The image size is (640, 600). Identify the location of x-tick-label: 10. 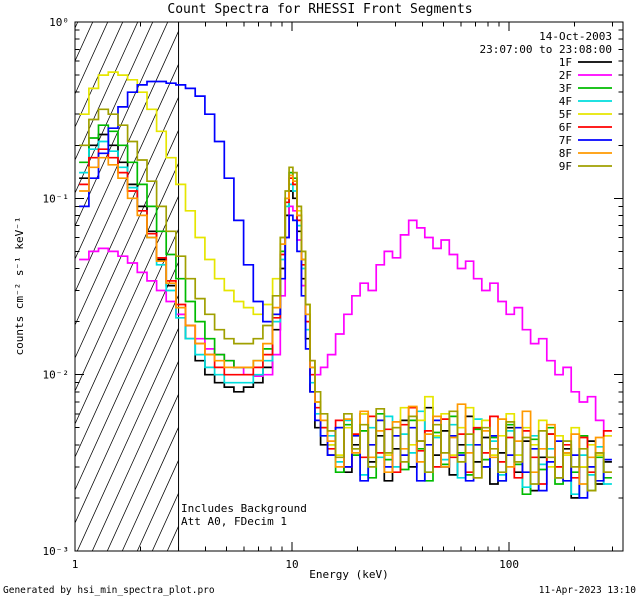
(291, 564).